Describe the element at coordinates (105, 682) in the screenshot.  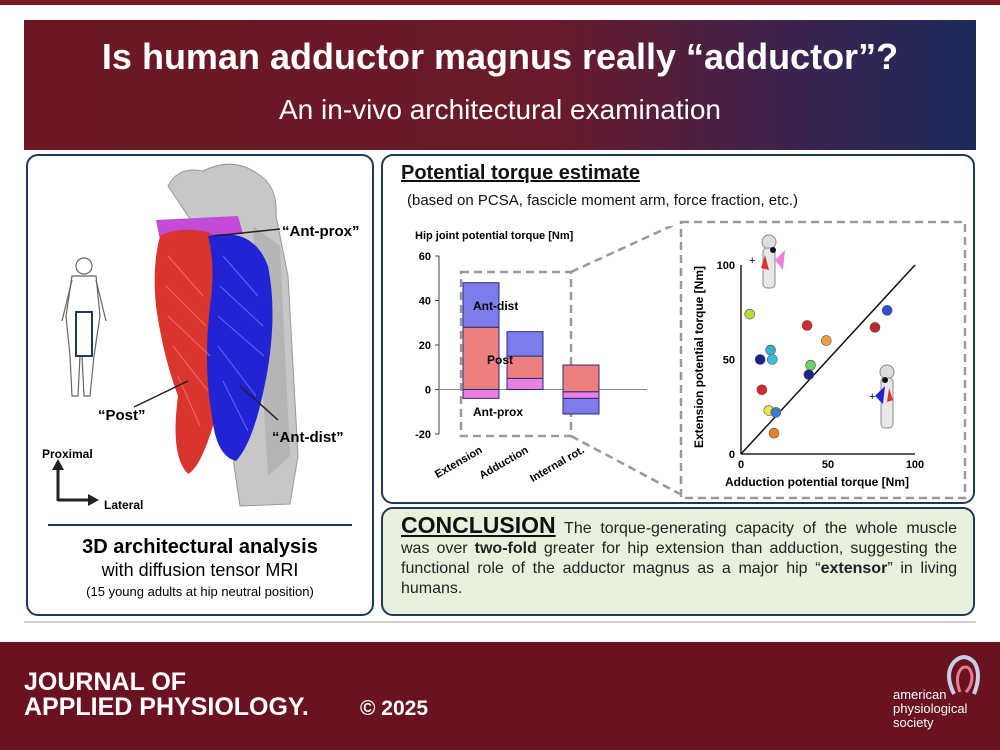
I see `journal-line-1: JOURNAL OF` at that location.